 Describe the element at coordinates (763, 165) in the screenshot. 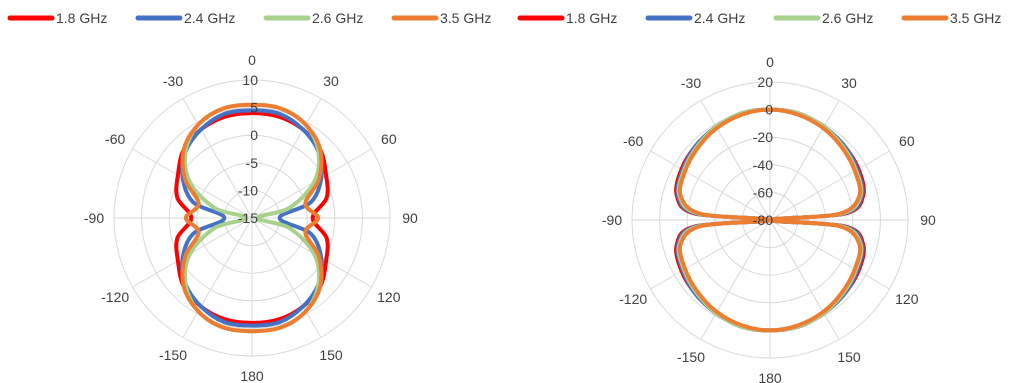

I see `radial-tick-label: -40` at that location.